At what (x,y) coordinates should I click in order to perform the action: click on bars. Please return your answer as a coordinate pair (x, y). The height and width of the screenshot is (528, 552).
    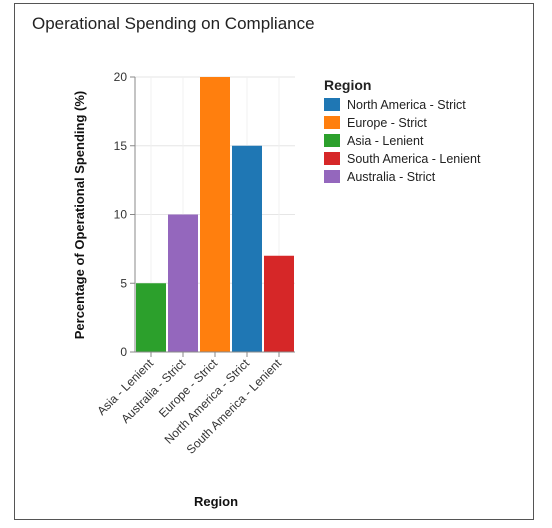
    Looking at the image, I should click on (215, 214).